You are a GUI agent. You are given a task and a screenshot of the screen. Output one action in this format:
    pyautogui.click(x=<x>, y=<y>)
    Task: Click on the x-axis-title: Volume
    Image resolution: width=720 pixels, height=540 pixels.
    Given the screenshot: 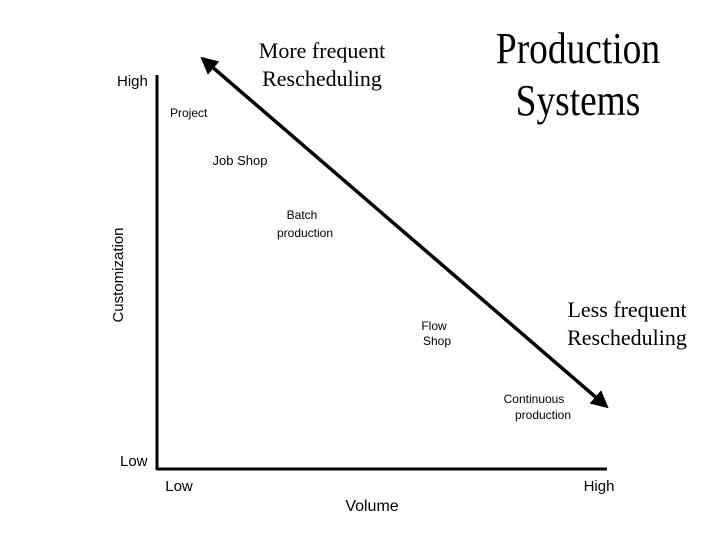 What is the action you would take?
    pyautogui.click(x=371, y=506)
    